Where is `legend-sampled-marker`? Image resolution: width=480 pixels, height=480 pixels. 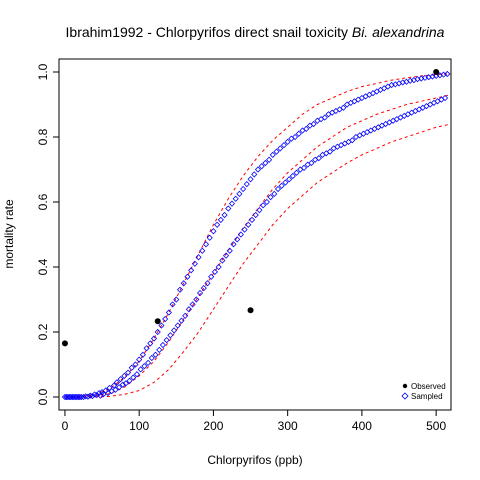 legend-sampled-marker is located at coordinates (405, 396).